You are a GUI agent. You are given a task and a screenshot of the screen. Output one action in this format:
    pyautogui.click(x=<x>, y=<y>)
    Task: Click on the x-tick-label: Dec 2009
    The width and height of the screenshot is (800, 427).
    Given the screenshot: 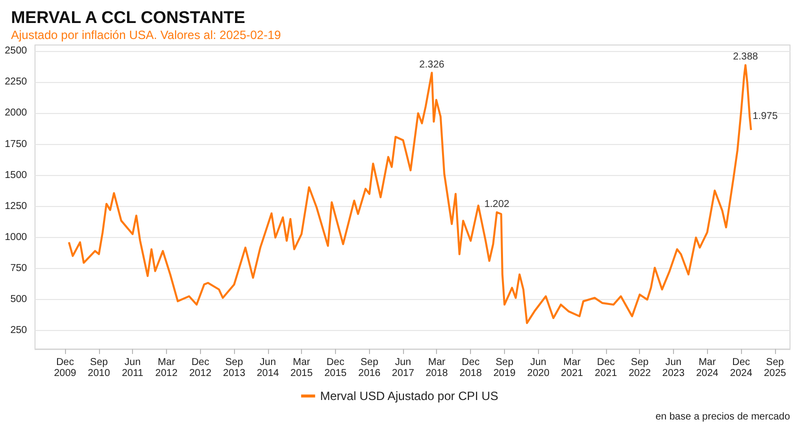 What is the action you would take?
    pyautogui.click(x=65, y=368)
    